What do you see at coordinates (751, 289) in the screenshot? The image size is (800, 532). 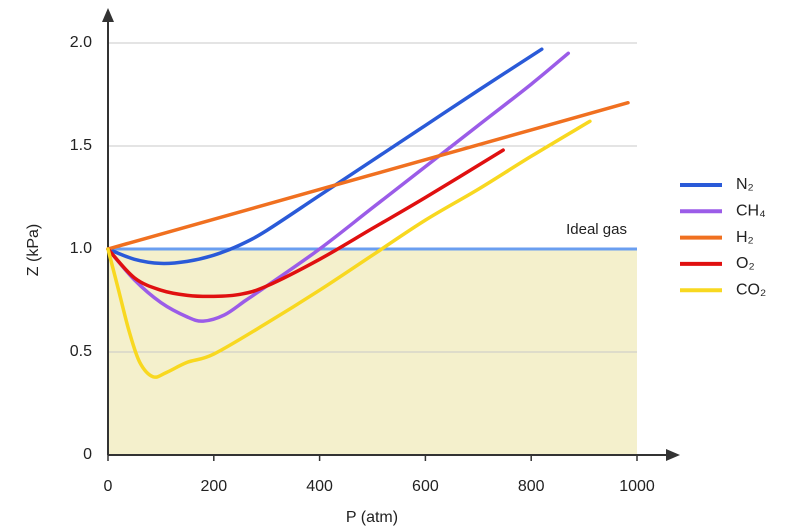 I see `legend-label: CO₂` at bounding box center [751, 289].